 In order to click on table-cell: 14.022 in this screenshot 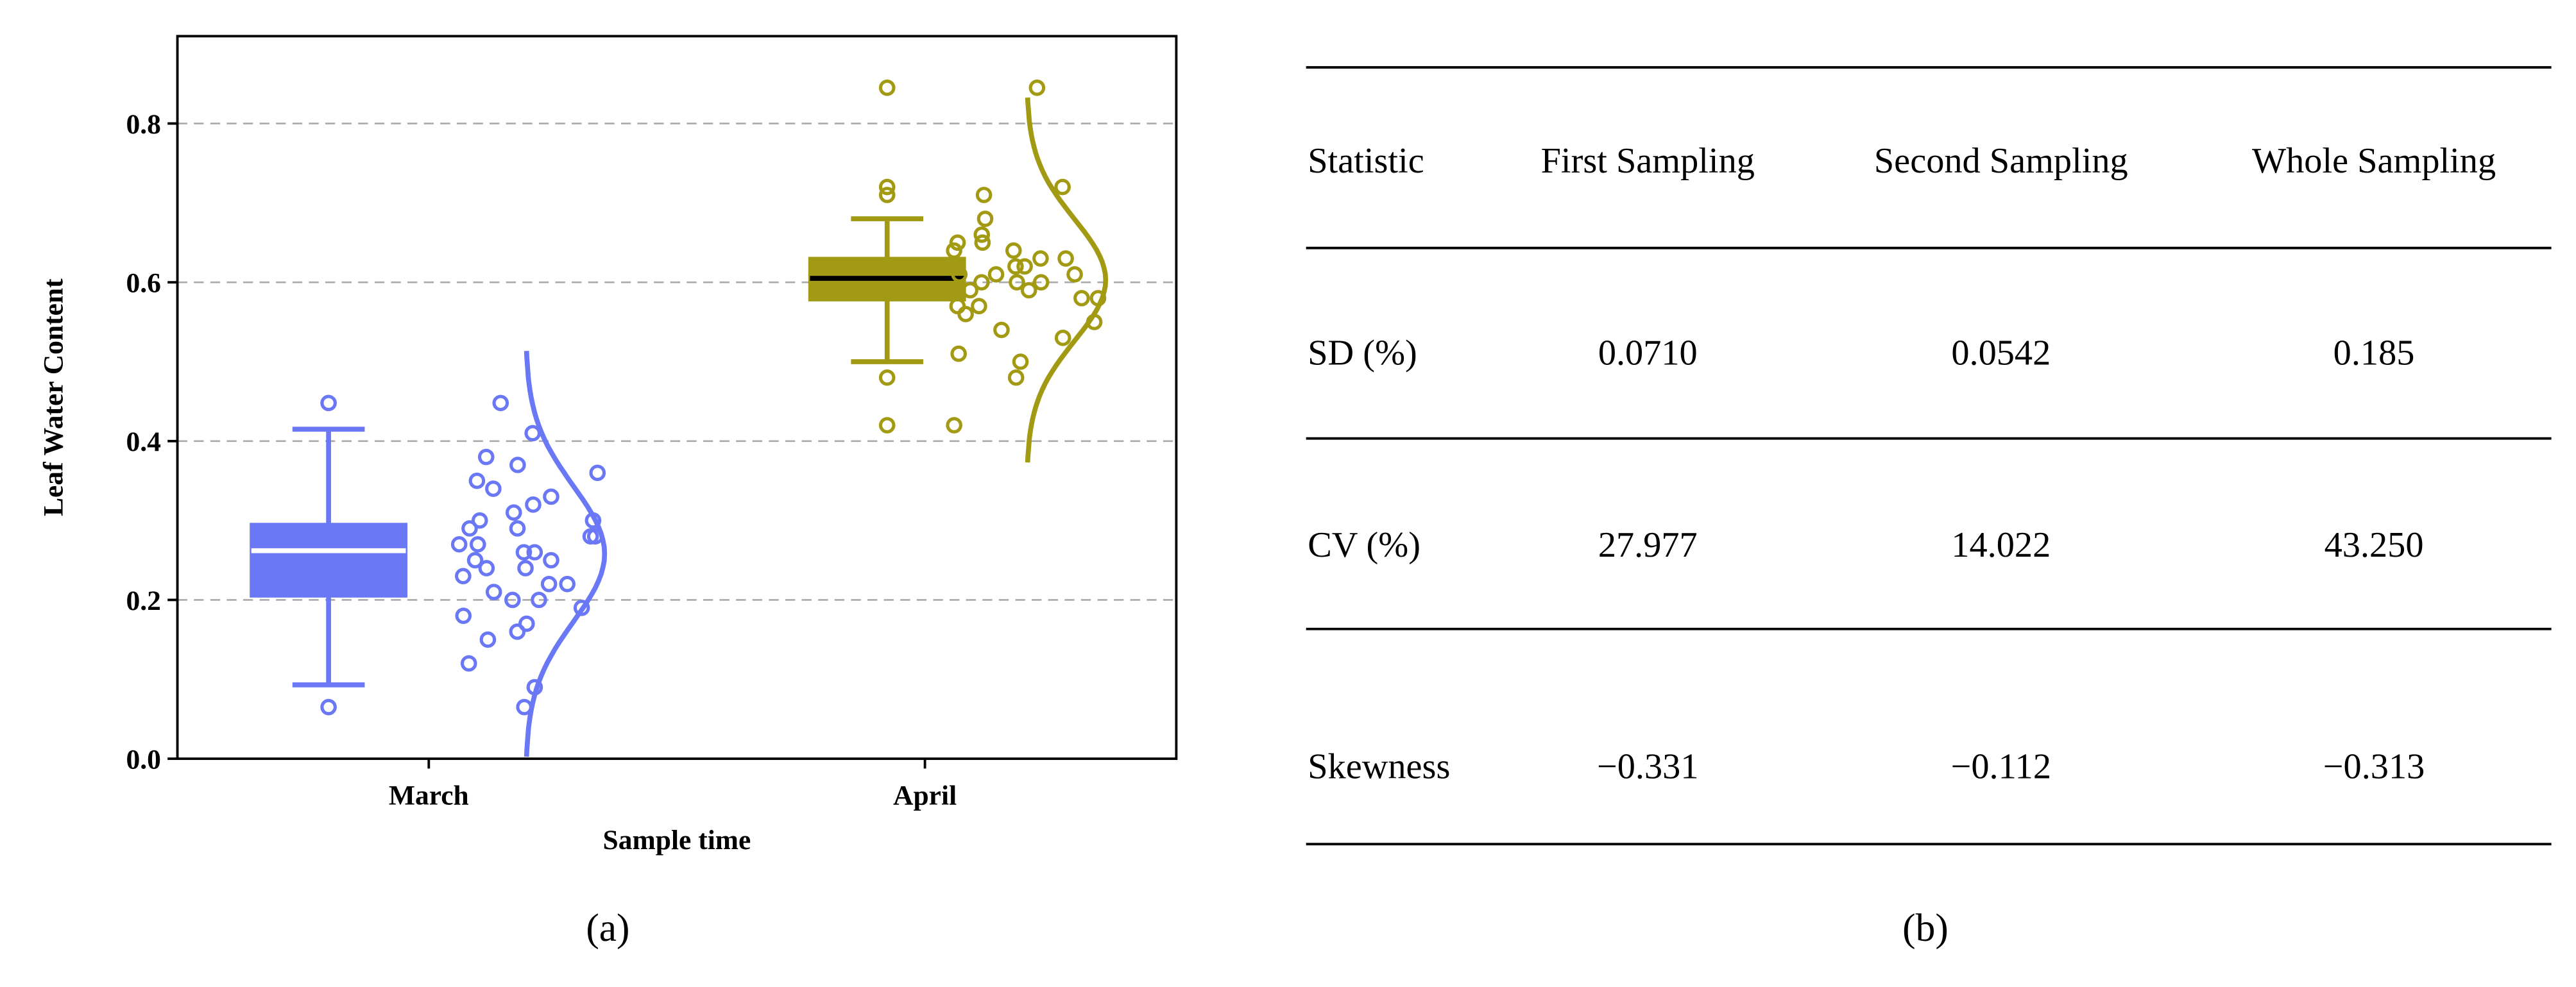, I will do `click(2001, 545)`.